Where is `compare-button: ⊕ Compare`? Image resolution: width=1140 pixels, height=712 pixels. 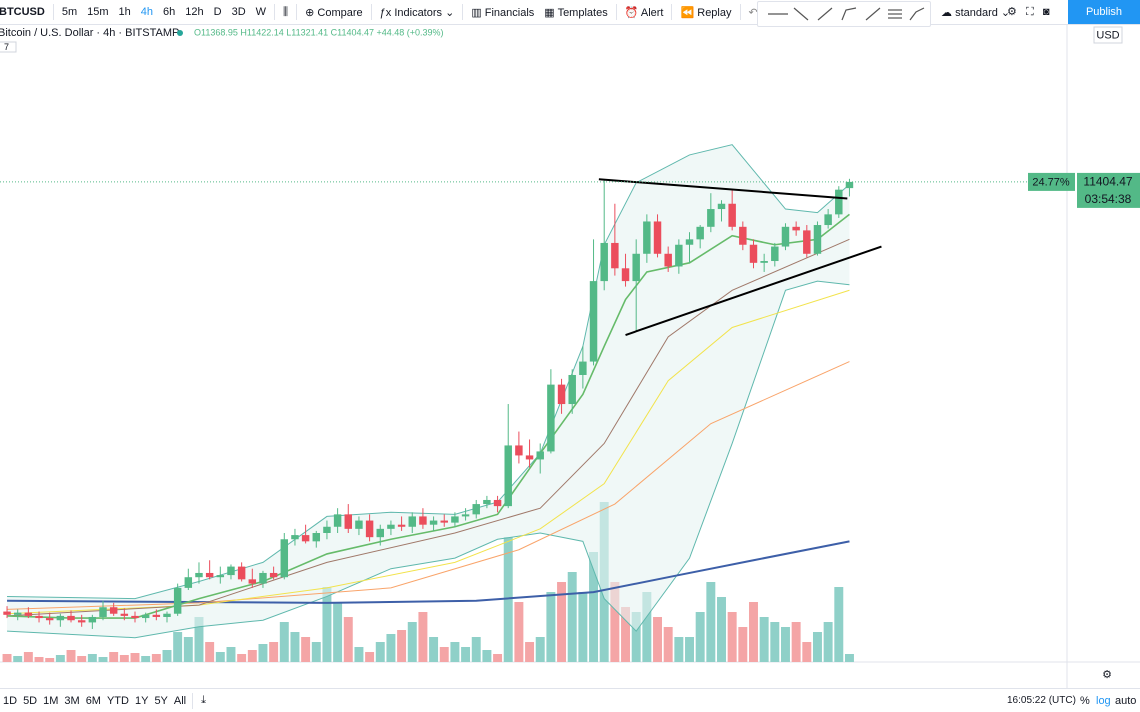
compare-button: ⊕ Compare is located at coordinates (334, 12).